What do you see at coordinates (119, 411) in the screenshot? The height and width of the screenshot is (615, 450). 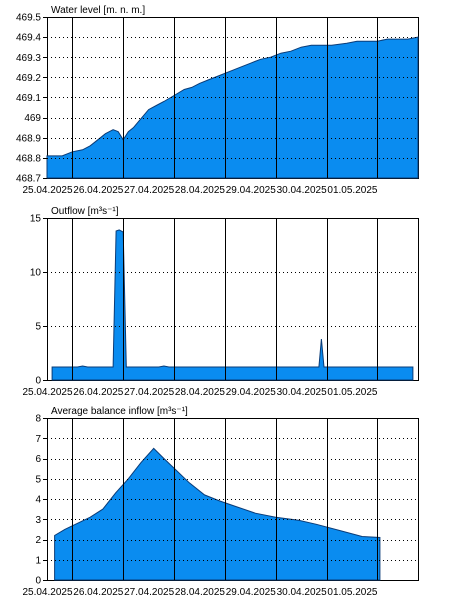 I see `chart-title: Average balance inflow [m³s⁻¹]` at bounding box center [119, 411].